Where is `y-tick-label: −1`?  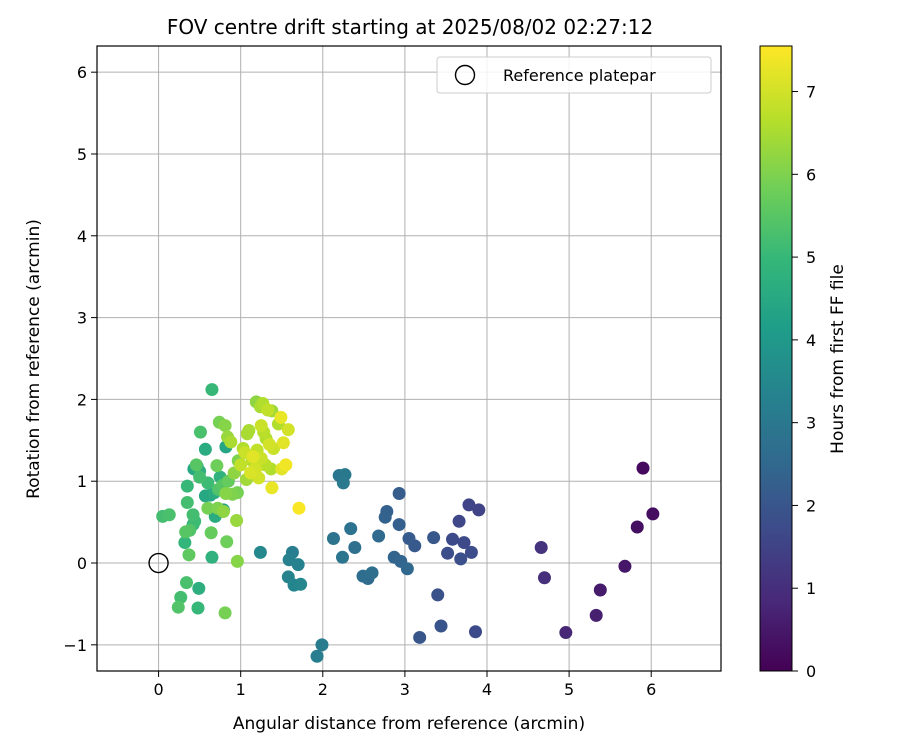 y-tick-label: −1 is located at coordinates (75, 645).